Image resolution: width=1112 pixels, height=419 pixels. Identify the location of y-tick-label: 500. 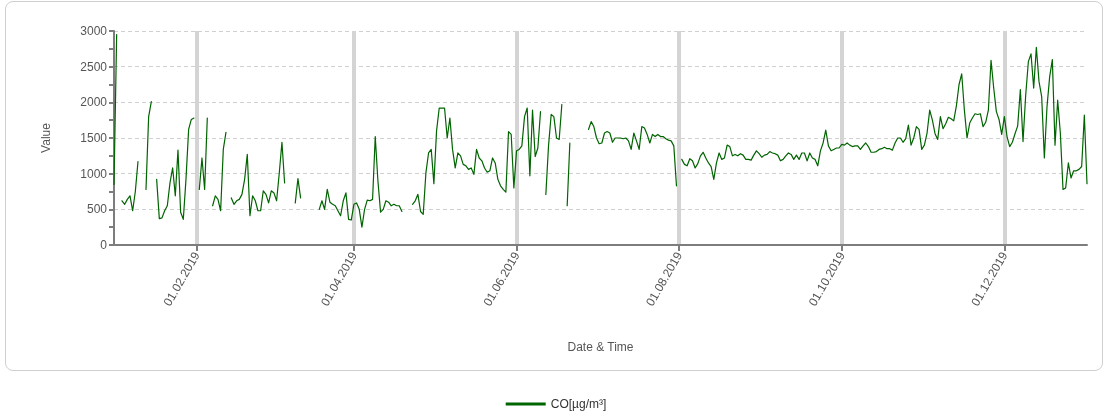
(97, 209).